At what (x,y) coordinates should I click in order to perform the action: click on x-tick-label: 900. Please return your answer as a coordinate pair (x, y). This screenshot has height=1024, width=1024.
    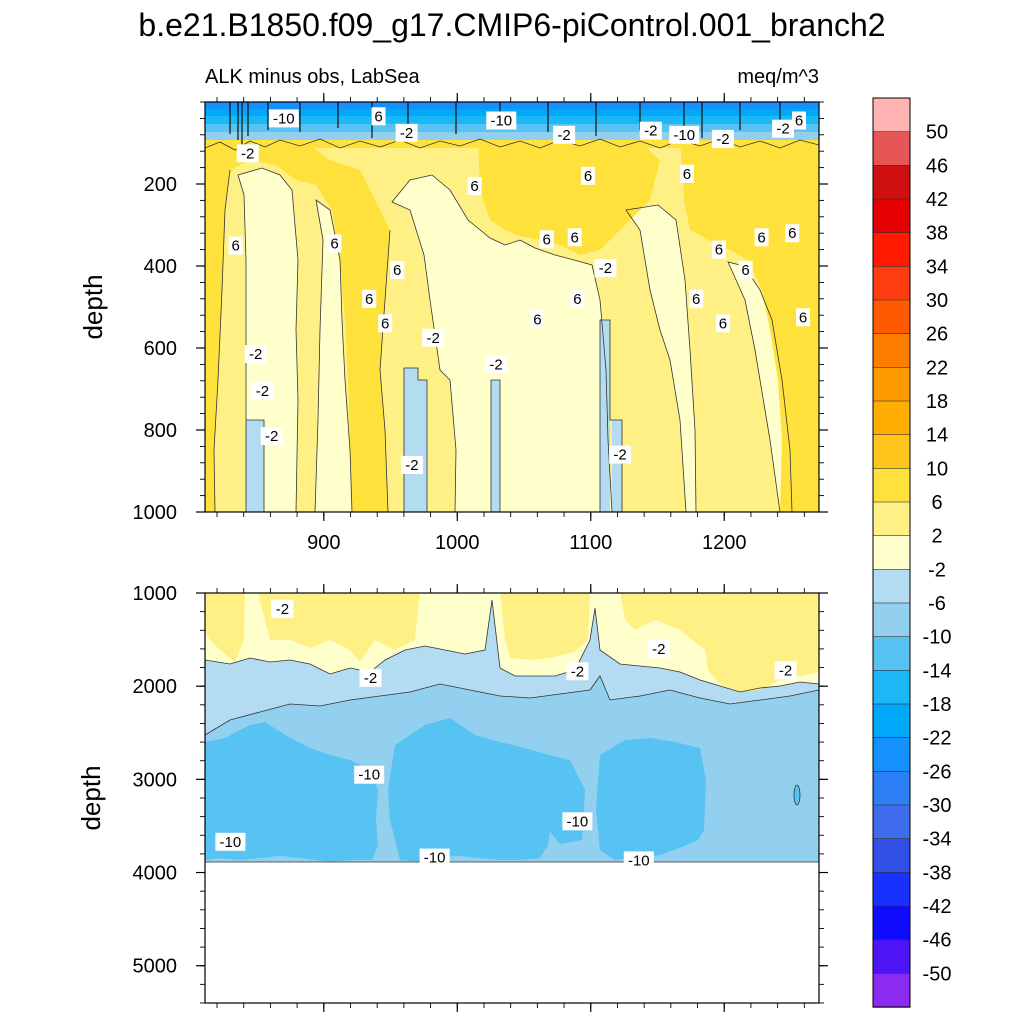
    Looking at the image, I should click on (323, 543).